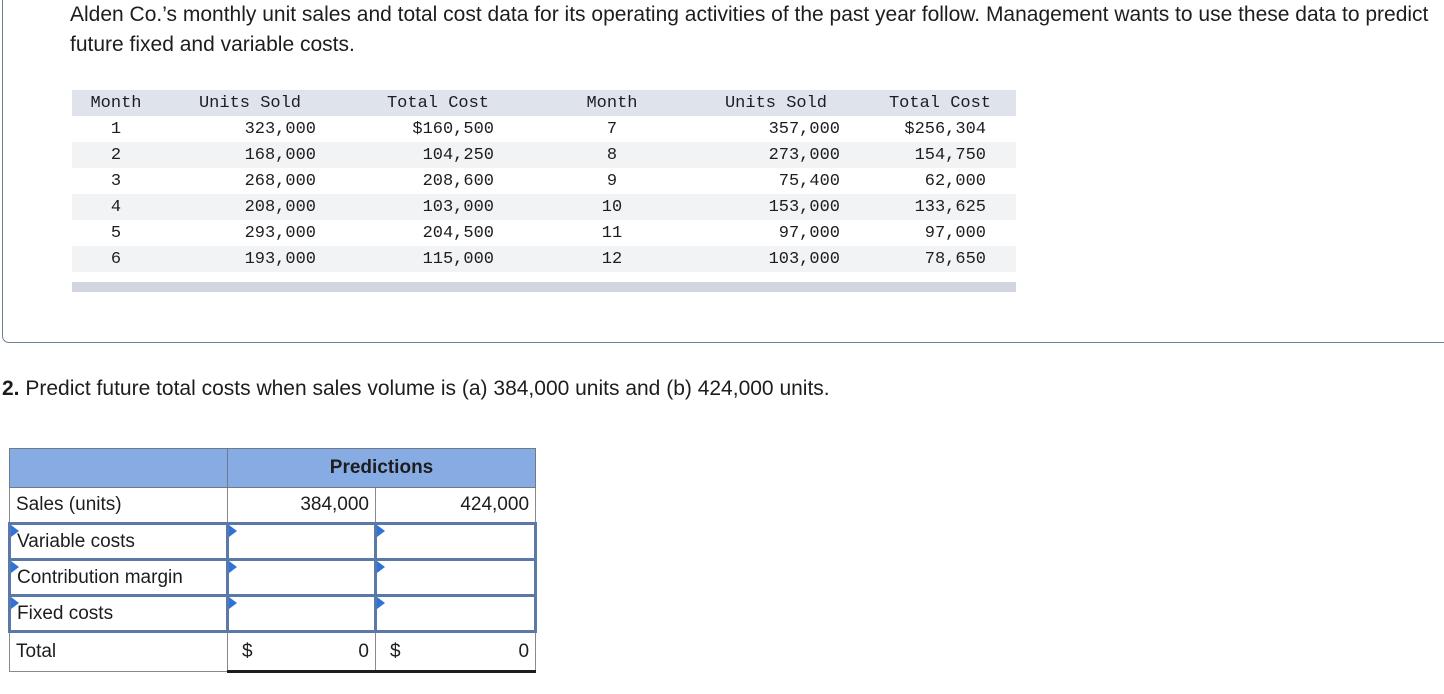  I want to click on sales-value-b: 424,000, so click(455, 505).